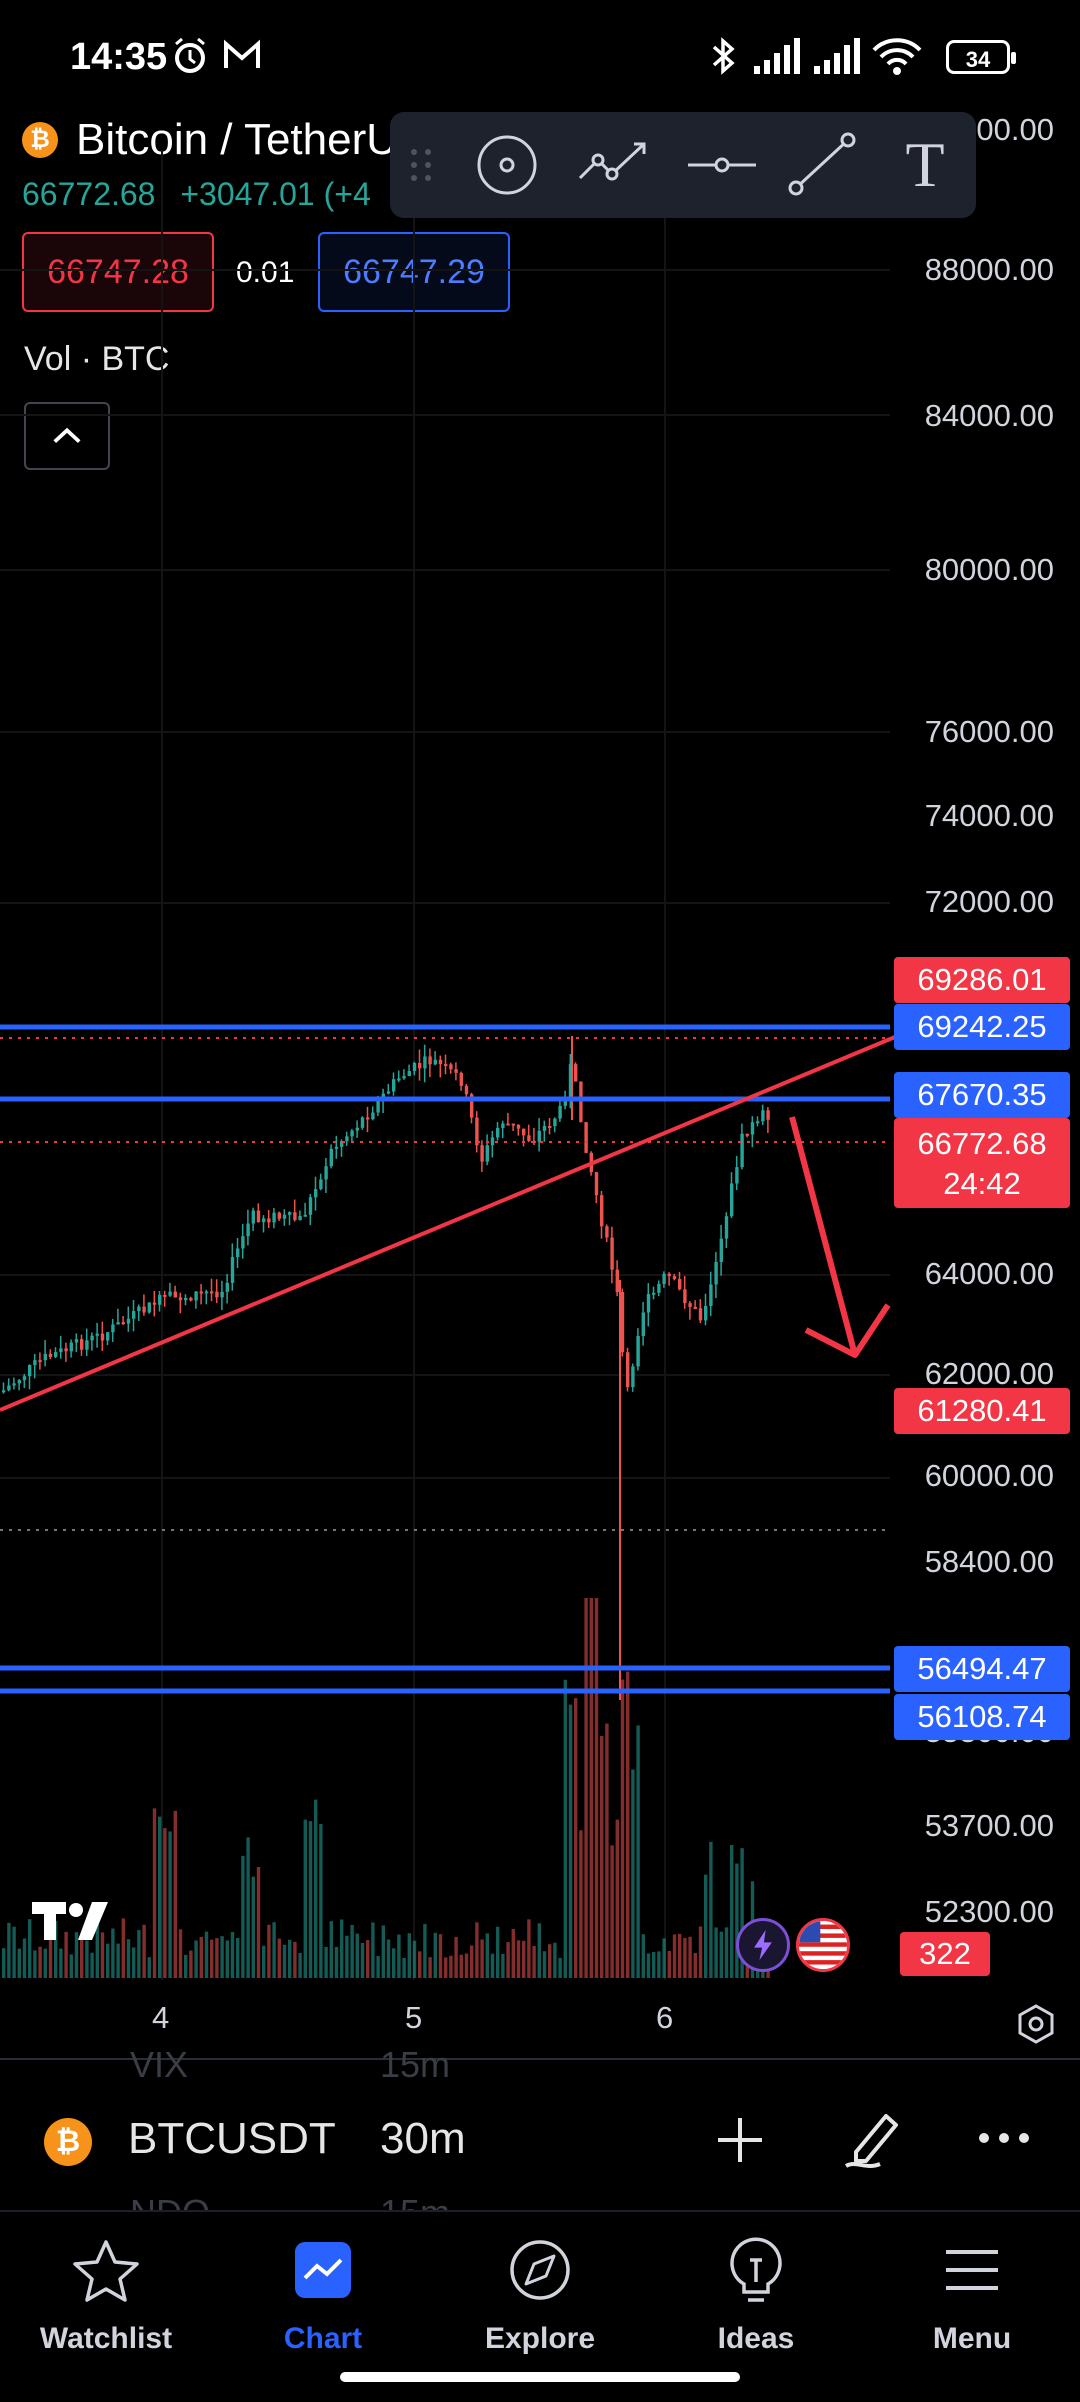 The image size is (1080, 2402). I want to click on collapse-legend-button, so click(67, 436).